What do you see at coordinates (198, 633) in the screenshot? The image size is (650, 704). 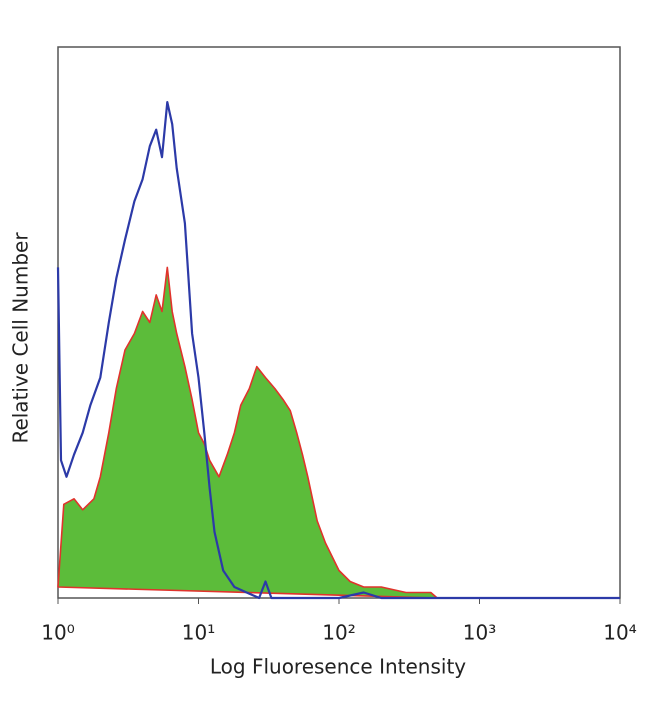 I see `x-tick-label: 10¹` at bounding box center [198, 633].